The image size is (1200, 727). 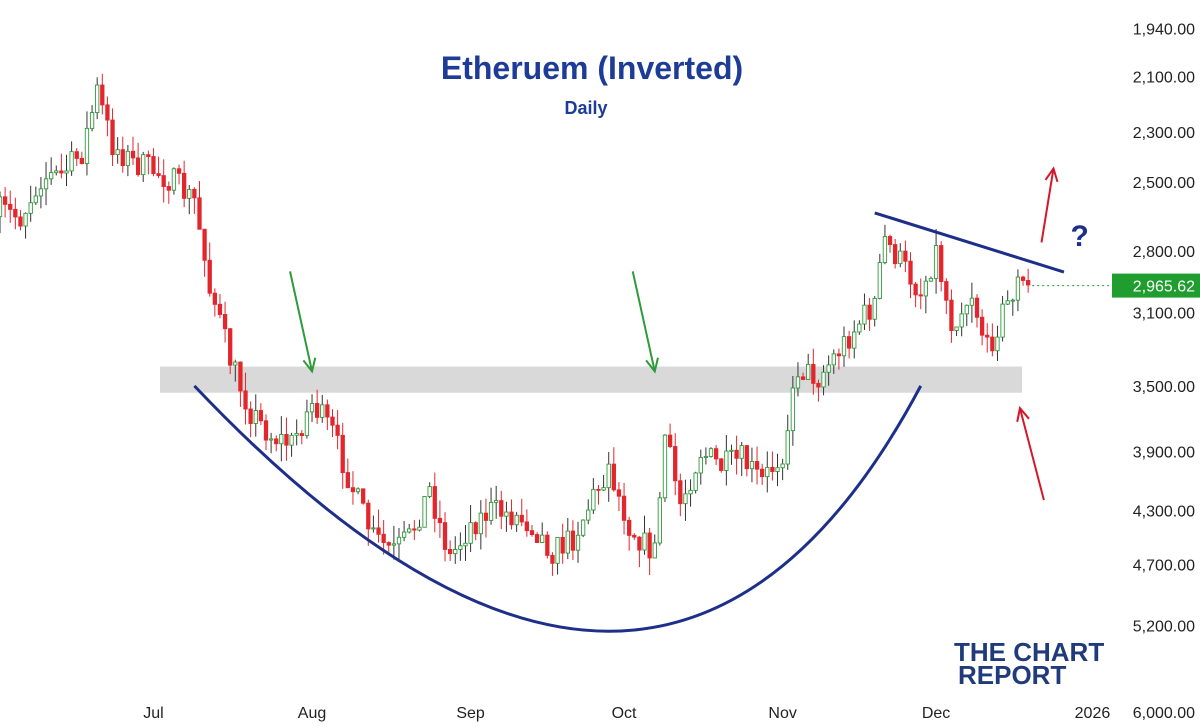 What do you see at coordinates (1156, 285) in the screenshot?
I see `last-price-badge: 2,965.62` at bounding box center [1156, 285].